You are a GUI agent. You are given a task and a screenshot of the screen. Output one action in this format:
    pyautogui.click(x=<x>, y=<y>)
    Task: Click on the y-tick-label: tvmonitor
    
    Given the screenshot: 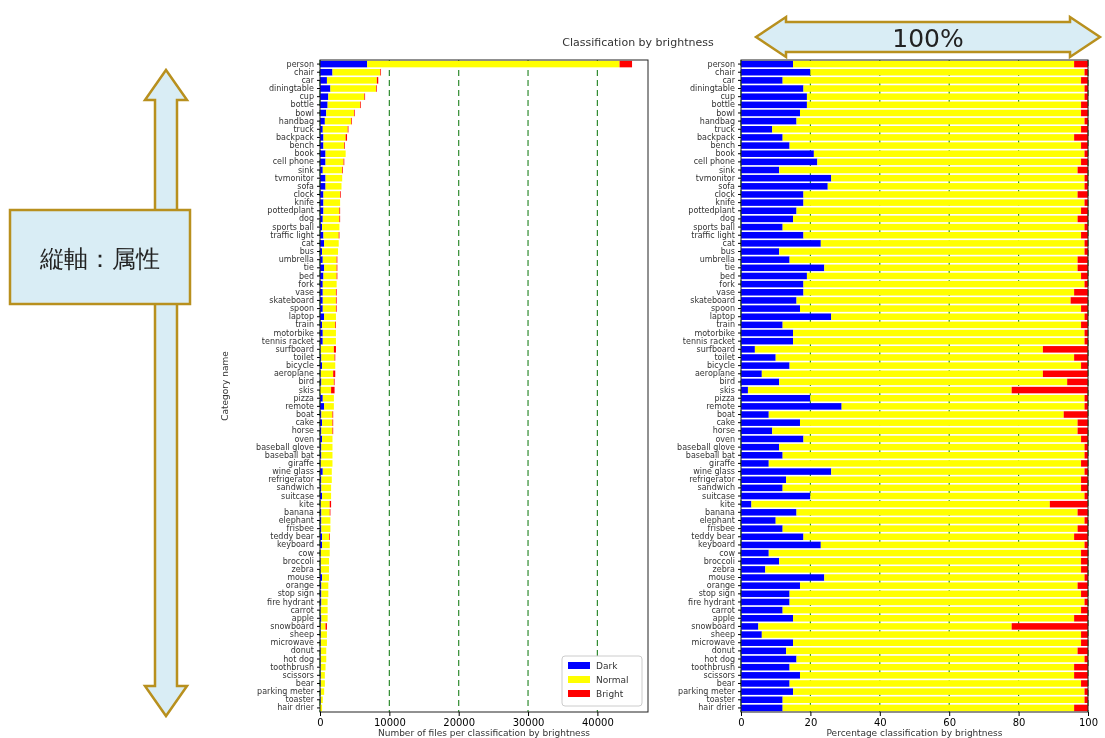 What is the action you would take?
    pyautogui.click(x=294, y=178)
    